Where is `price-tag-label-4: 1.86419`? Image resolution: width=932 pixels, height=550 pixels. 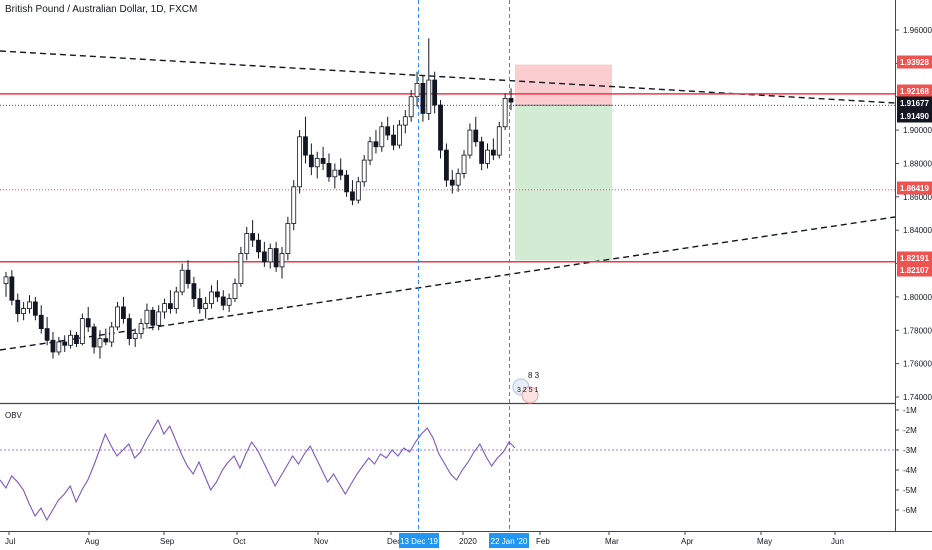 price-tag-label-4: 1.86419 is located at coordinates (914, 188).